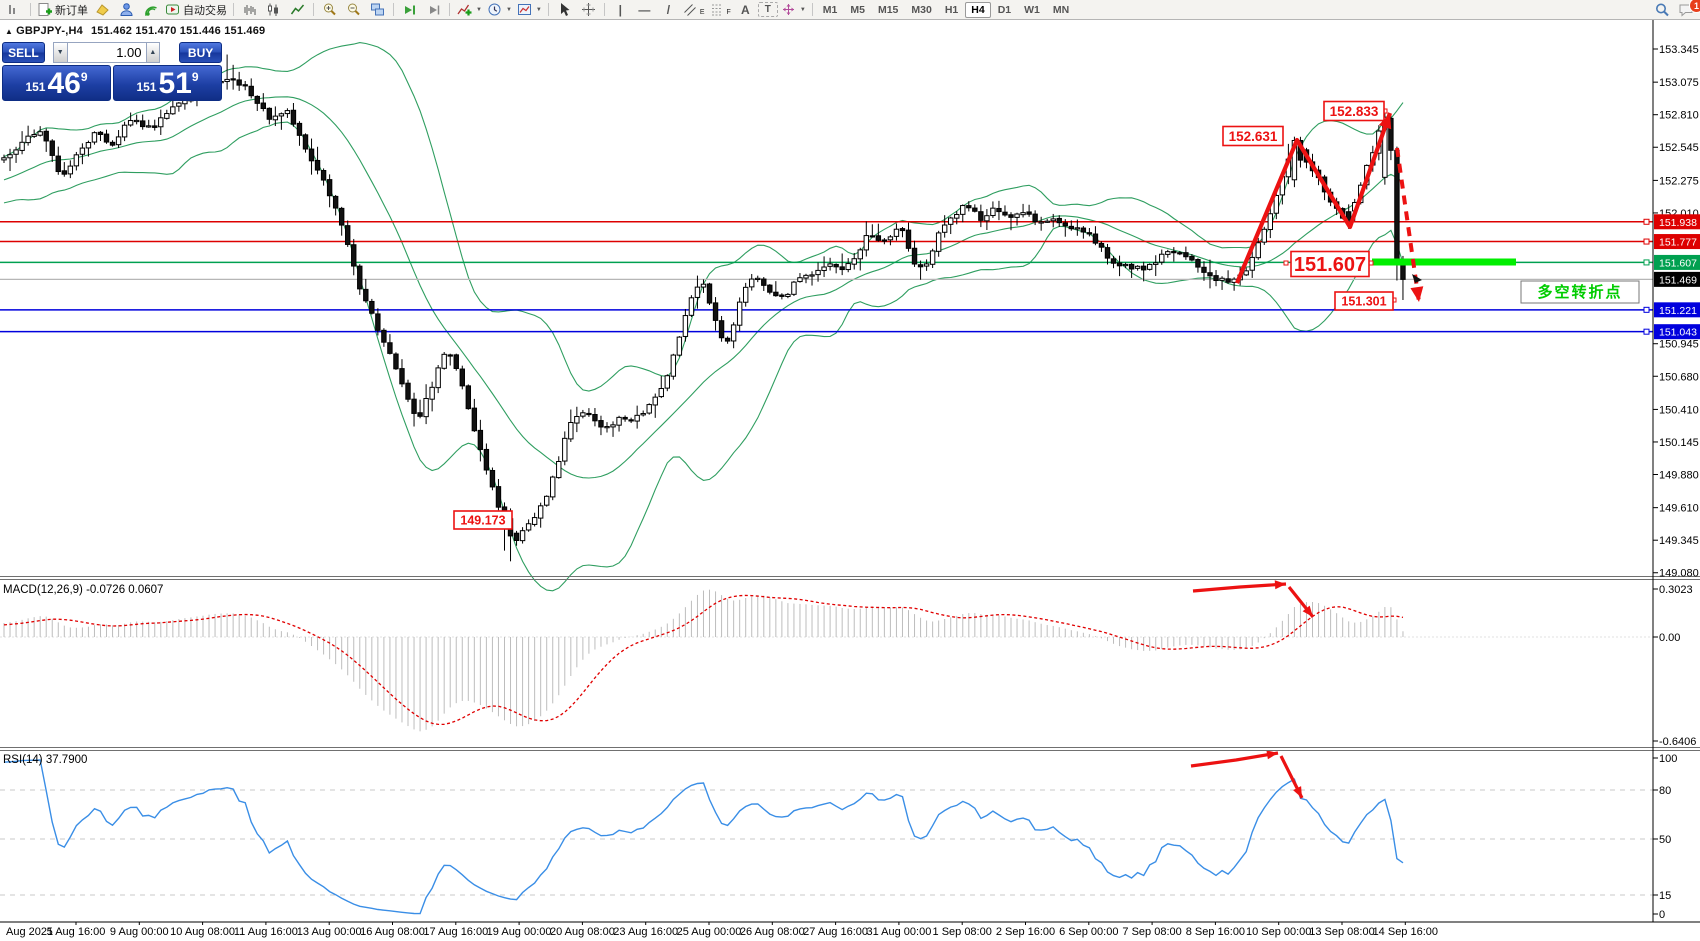 This screenshot has width=1700, height=941. I want to click on collapse-marker-icon: ▲, so click(9, 31).